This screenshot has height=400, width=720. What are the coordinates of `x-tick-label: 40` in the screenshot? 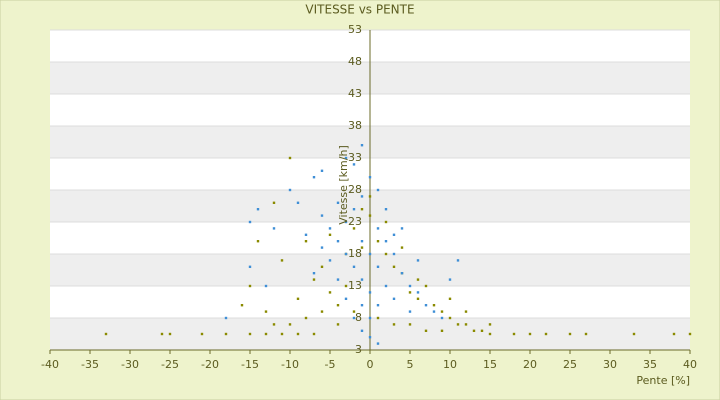 It's located at (690, 364).